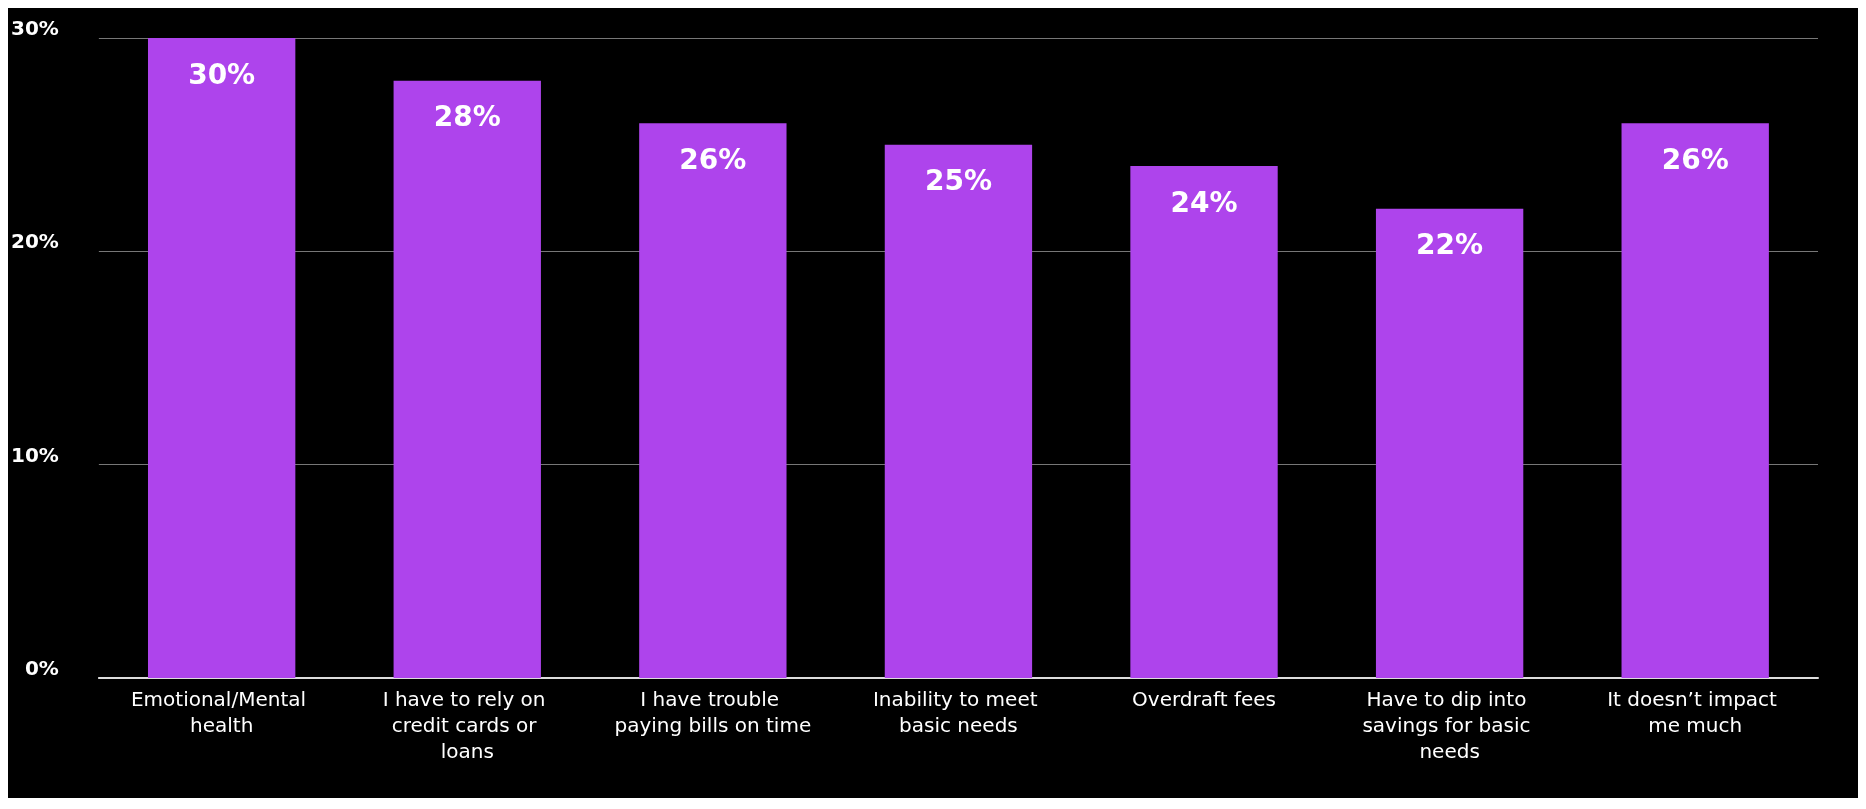 This screenshot has height=809, width=1866. What do you see at coordinates (1204, 202) in the screenshot?
I see `data-label: 24%` at bounding box center [1204, 202].